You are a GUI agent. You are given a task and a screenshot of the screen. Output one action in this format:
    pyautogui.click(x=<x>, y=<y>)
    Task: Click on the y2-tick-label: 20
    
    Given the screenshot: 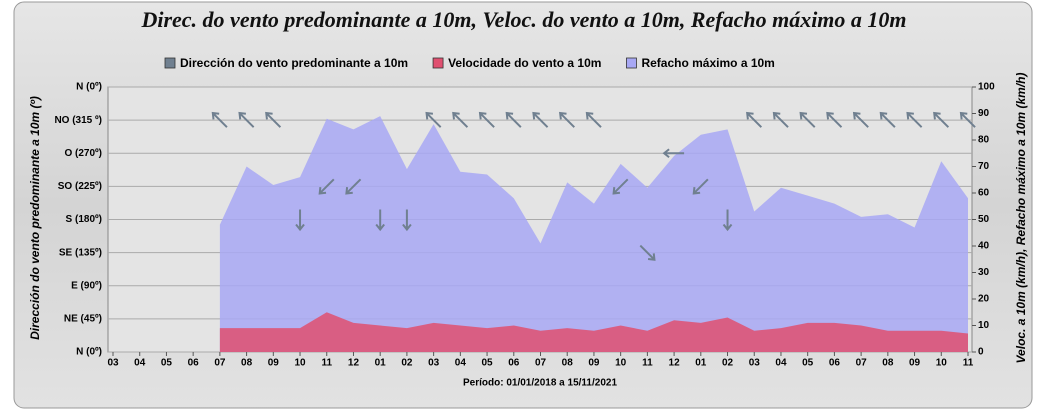 What is the action you would take?
    pyautogui.click(x=984, y=299)
    